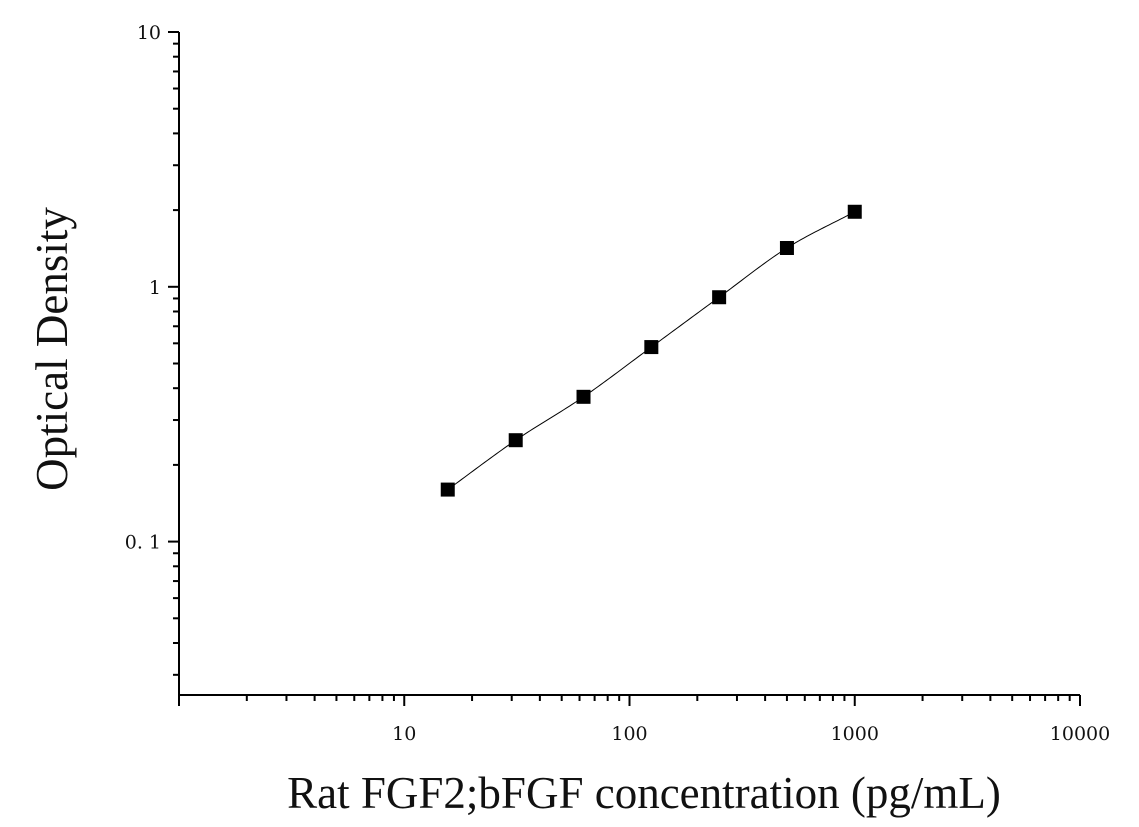 This screenshot has width=1139, height=827. I want to click on x-tick-labels: 10 100 1000 10000, so click(751, 734).